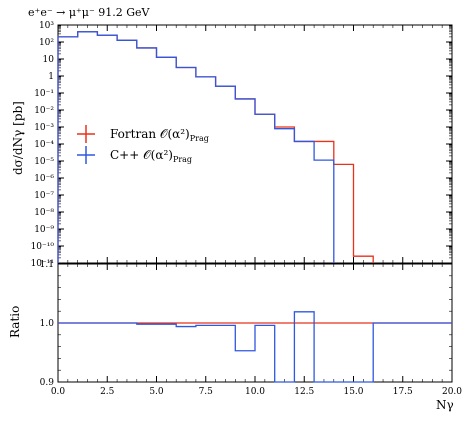 The width and height of the screenshot is (467, 421). What do you see at coordinates (44, 230) in the screenshot?
I see `main-y-tick-label: 10⁻⁹` at bounding box center [44, 230].